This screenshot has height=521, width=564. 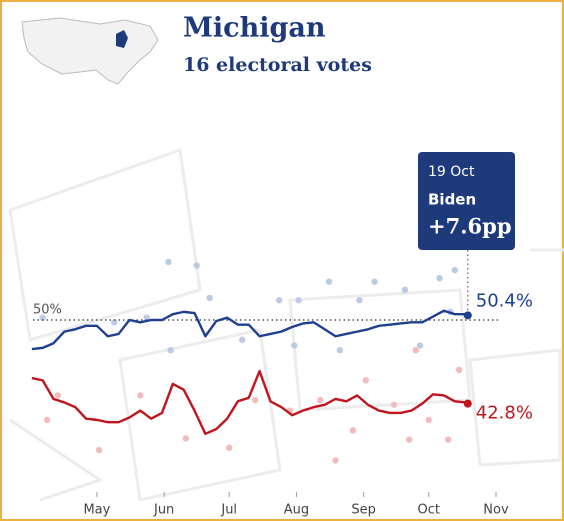 What do you see at coordinates (254, 28) in the screenshot?
I see `chart-title: Michigan` at bounding box center [254, 28].